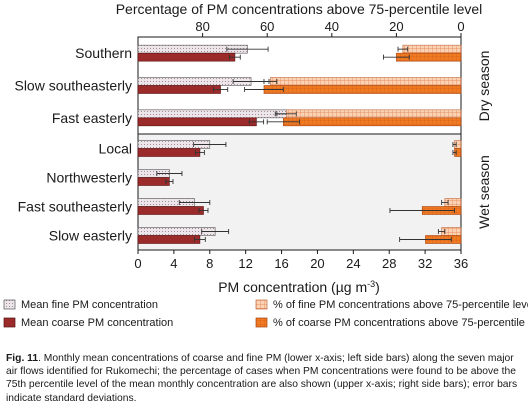  What do you see at coordinates (267, 26) in the screenshot?
I see `top-tick-label: 60` at bounding box center [267, 26].